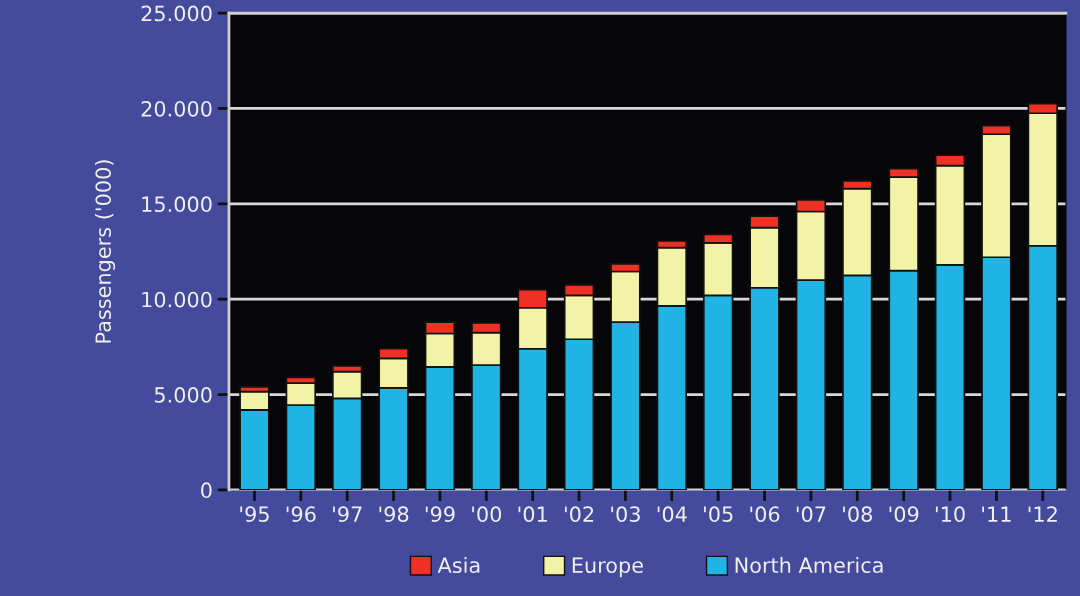 The height and width of the screenshot is (596, 1080). I want to click on x-tick-label: '01, so click(532, 514).